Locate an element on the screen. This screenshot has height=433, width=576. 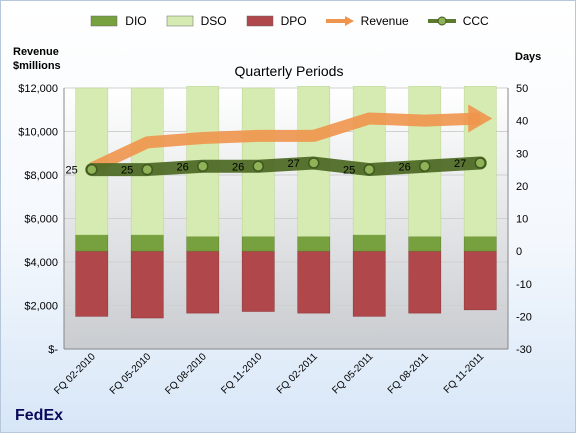
y-axis-right-title: Days is located at coordinates (528, 57).